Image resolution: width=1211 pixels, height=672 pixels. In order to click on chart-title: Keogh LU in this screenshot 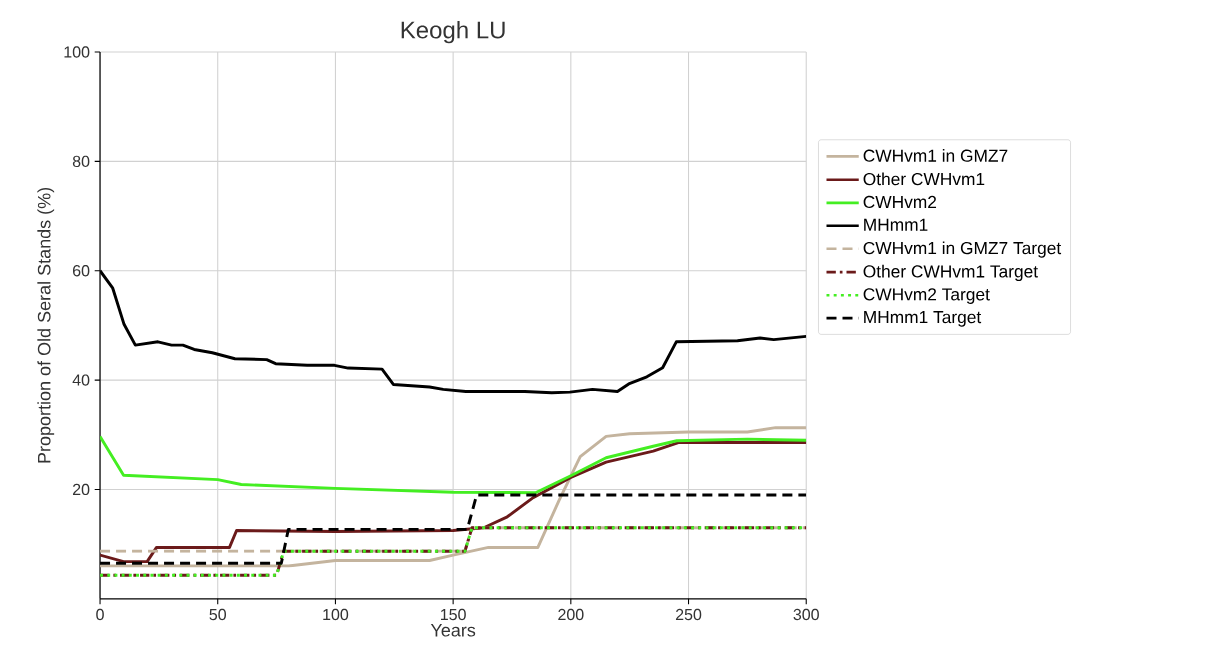, I will do `click(453, 32)`.